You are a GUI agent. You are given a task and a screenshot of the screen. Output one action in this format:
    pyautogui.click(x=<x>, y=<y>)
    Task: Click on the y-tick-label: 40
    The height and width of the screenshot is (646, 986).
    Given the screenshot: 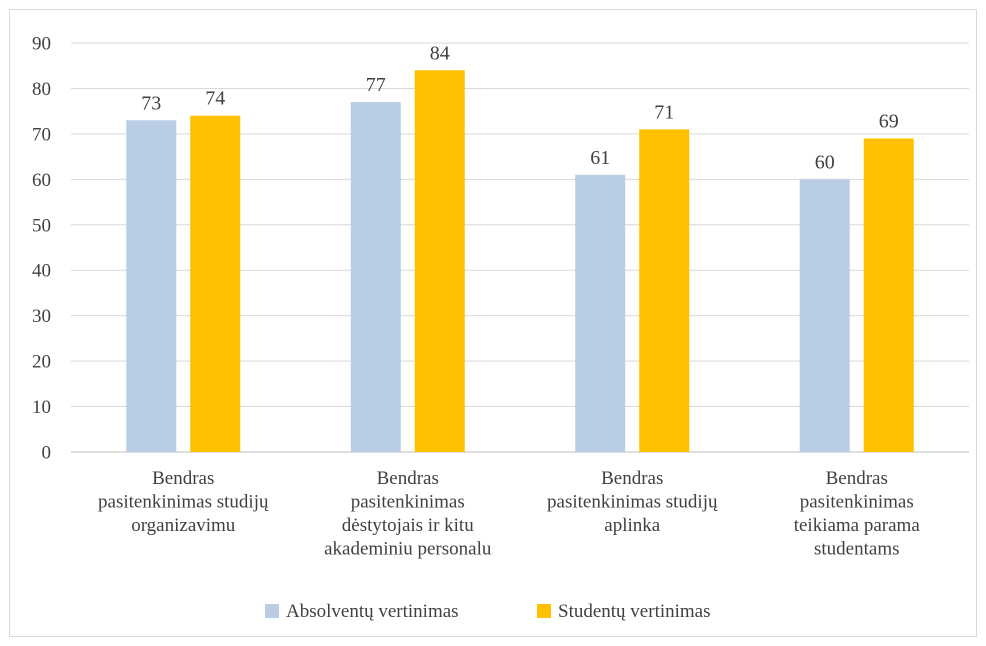 What is the action you would take?
    pyautogui.click(x=41, y=271)
    